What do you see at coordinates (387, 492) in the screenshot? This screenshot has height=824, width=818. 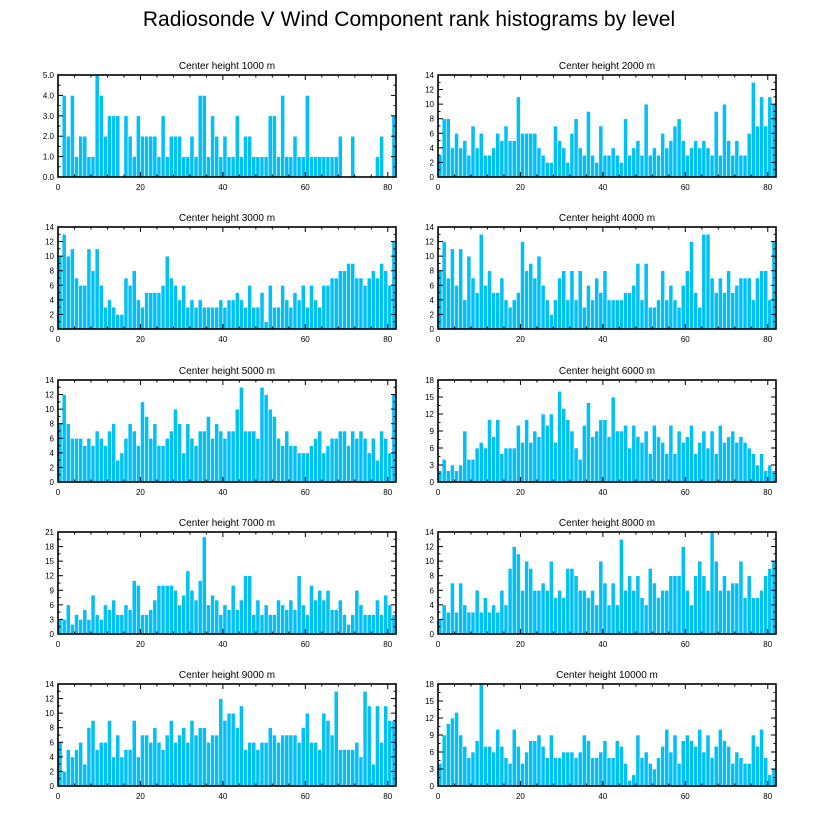 I see `x-tick-label: 80` at bounding box center [387, 492].